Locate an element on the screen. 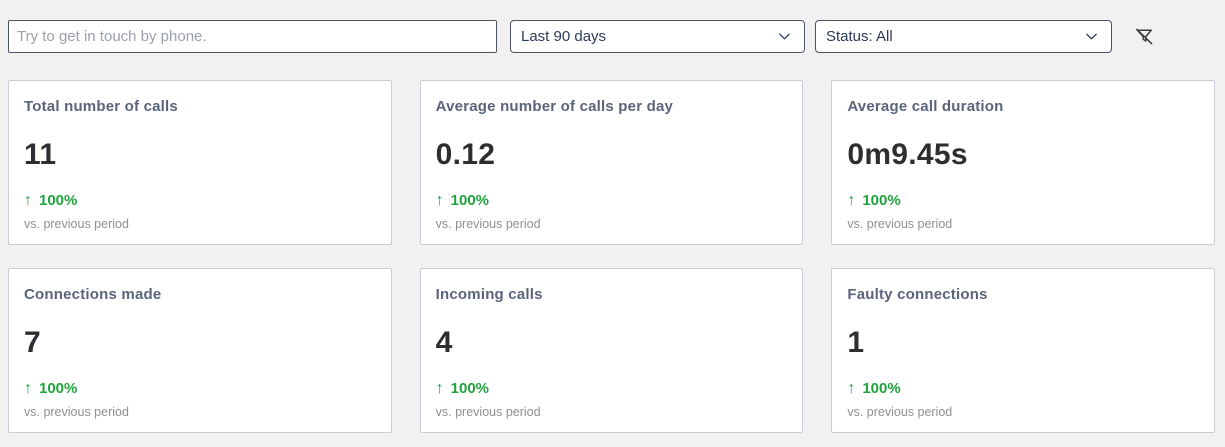  stat-card-title: Total number of calls is located at coordinates (101, 106).